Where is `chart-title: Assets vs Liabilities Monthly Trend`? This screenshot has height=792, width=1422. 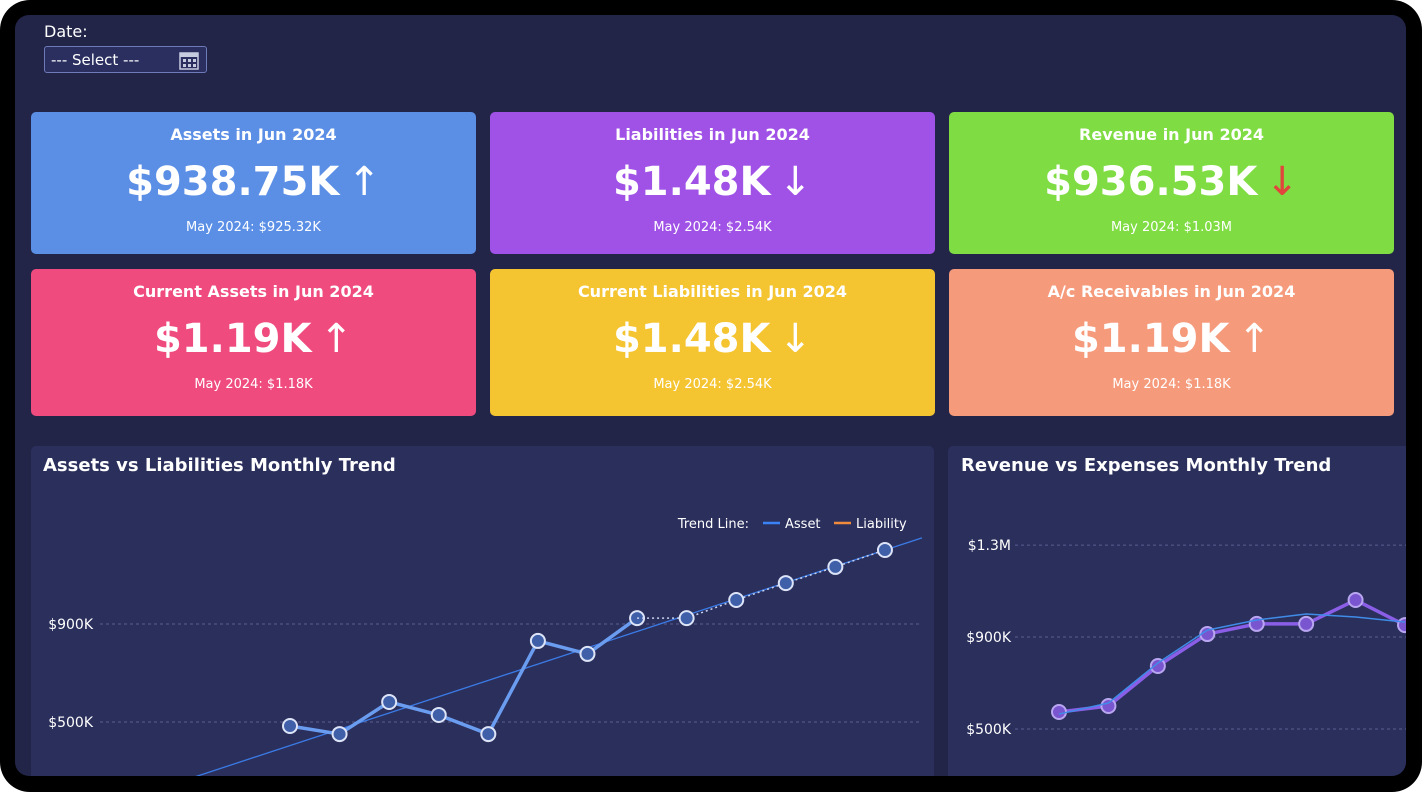
chart-title: Assets vs Liabilities Monthly Trend is located at coordinates (219, 465).